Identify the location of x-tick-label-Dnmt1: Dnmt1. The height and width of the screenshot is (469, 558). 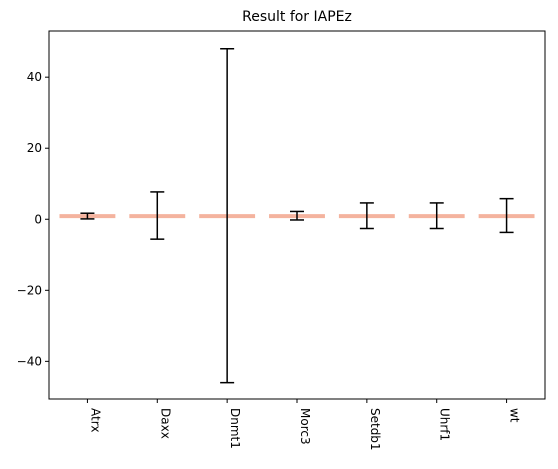
(235, 428).